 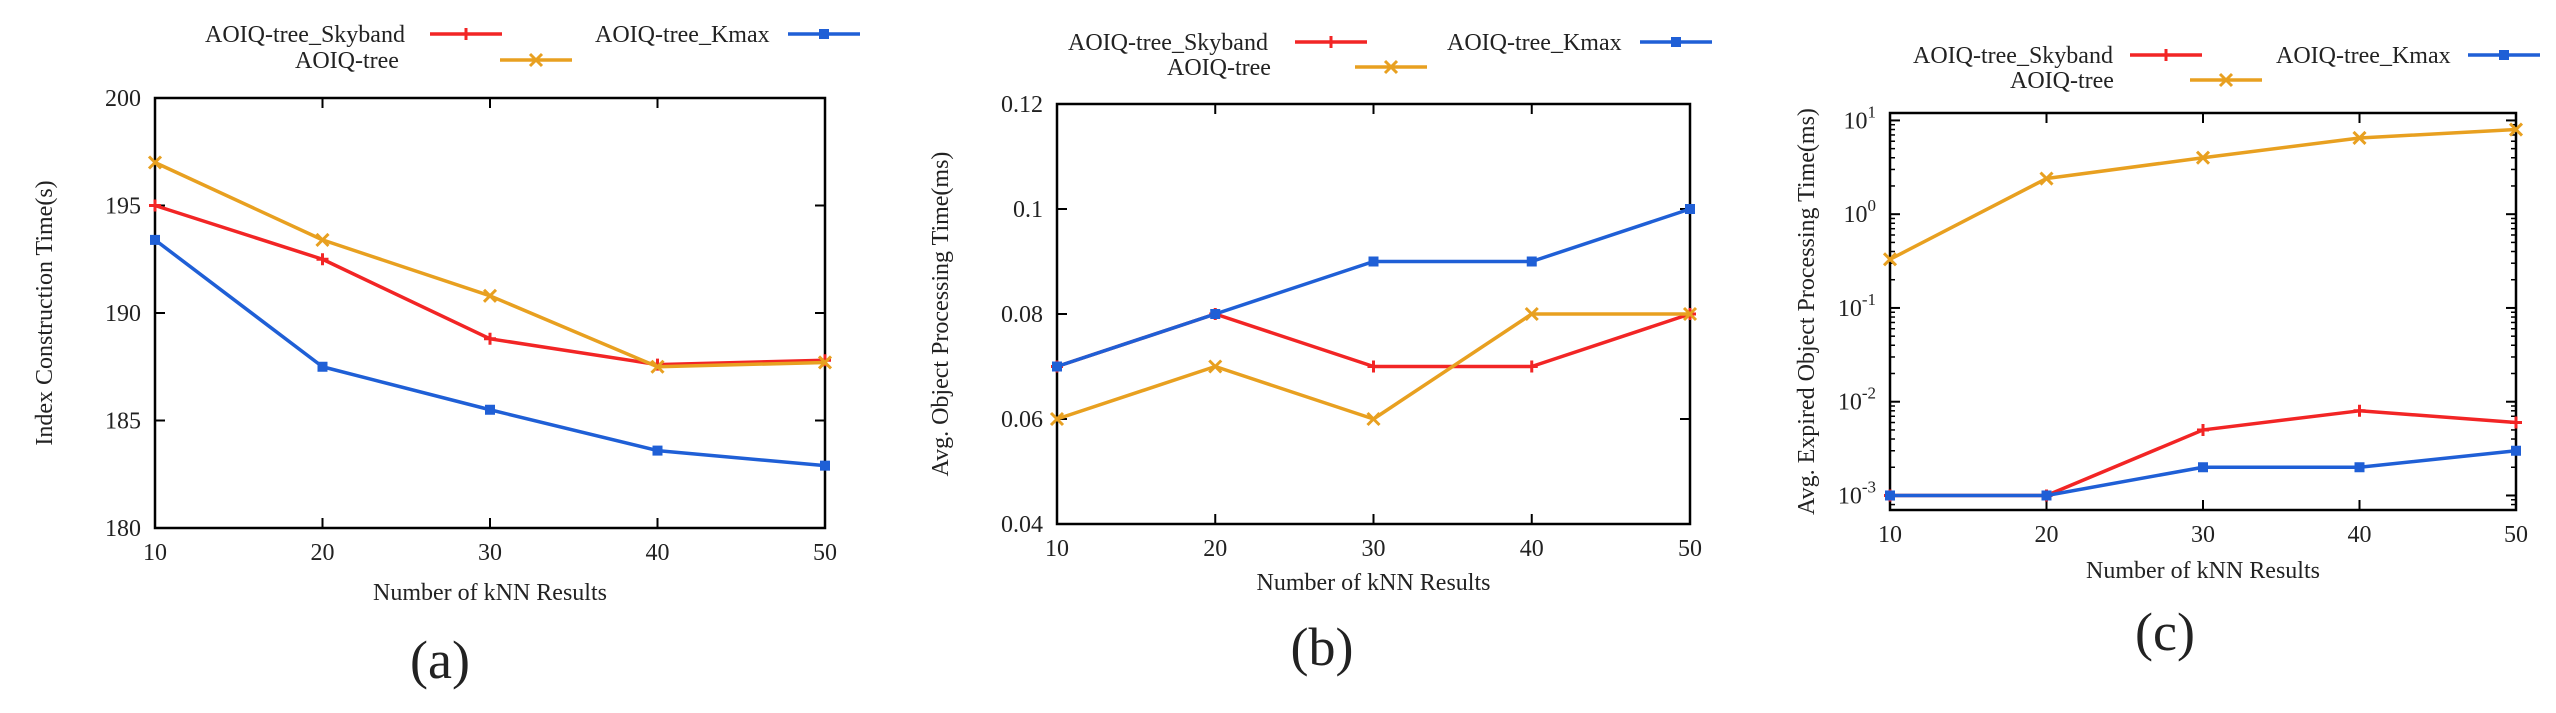 I want to click on y-tick-label: 10-1, so click(x=1857, y=306).